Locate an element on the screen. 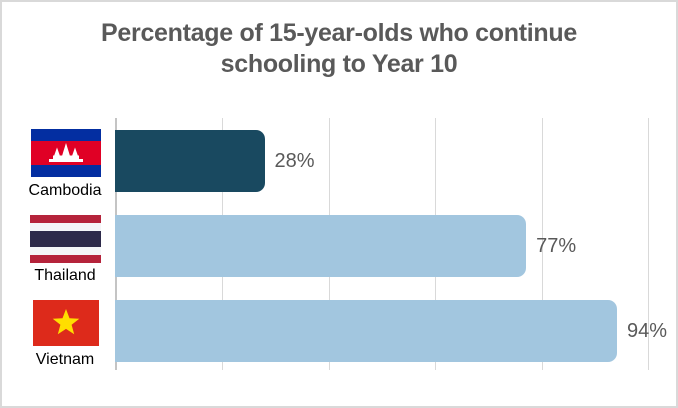 The image size is (678, 408). gridline-80pct is located at coordinates (543, 244).